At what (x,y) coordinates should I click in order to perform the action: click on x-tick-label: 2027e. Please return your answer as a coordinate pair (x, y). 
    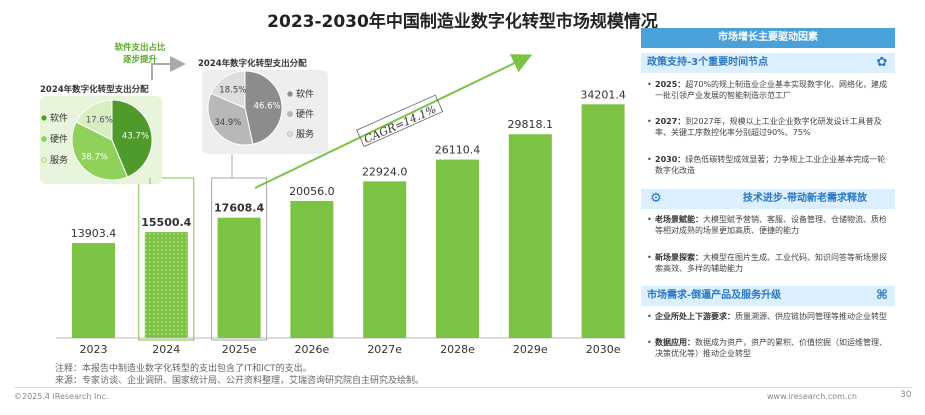
    Looking at the image, I should click on (384, 349).